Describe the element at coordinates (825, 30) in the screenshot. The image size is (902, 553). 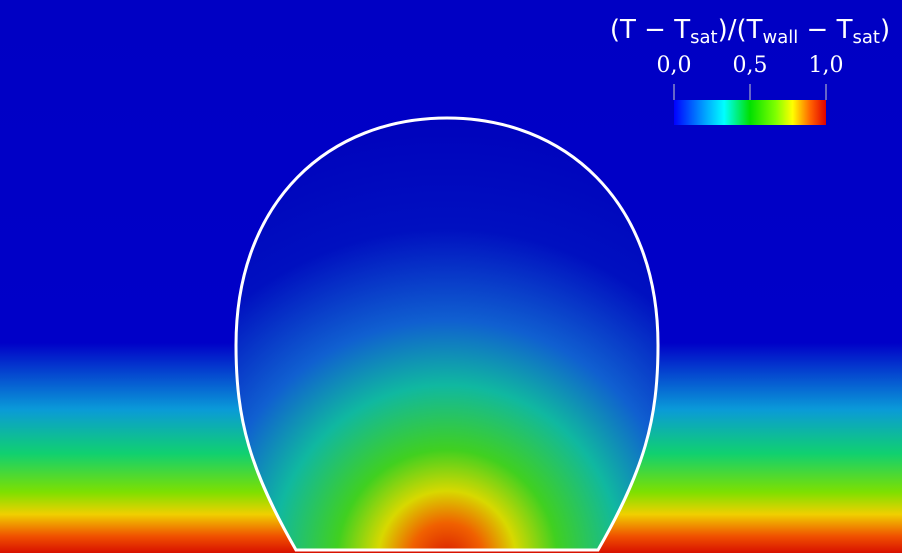
I see `title-part: − T` at that location.